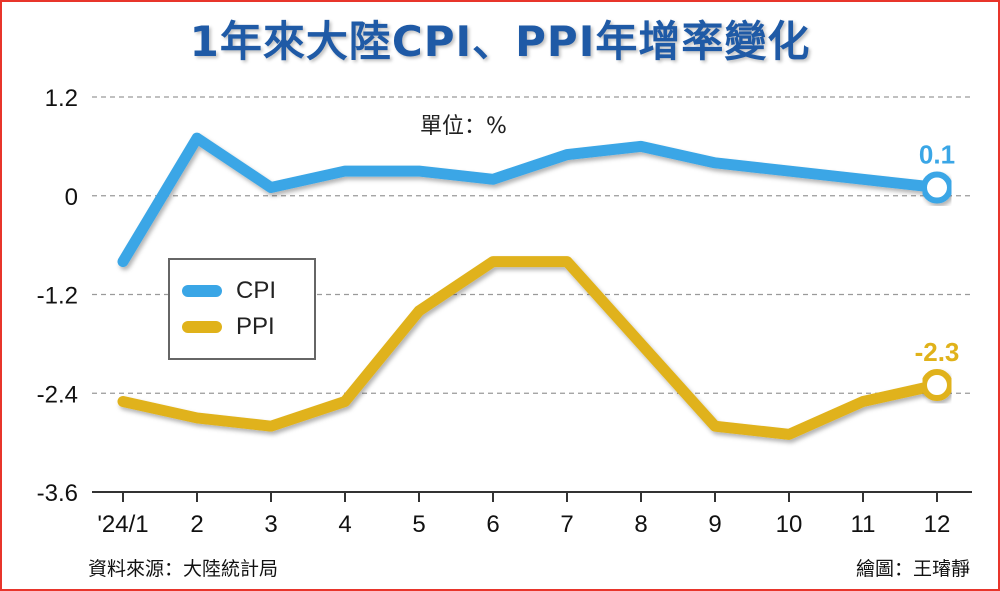  Describe the element at coordinates (202, 291) in the screenshot. I see `legend-swatch-cpi` at that location.